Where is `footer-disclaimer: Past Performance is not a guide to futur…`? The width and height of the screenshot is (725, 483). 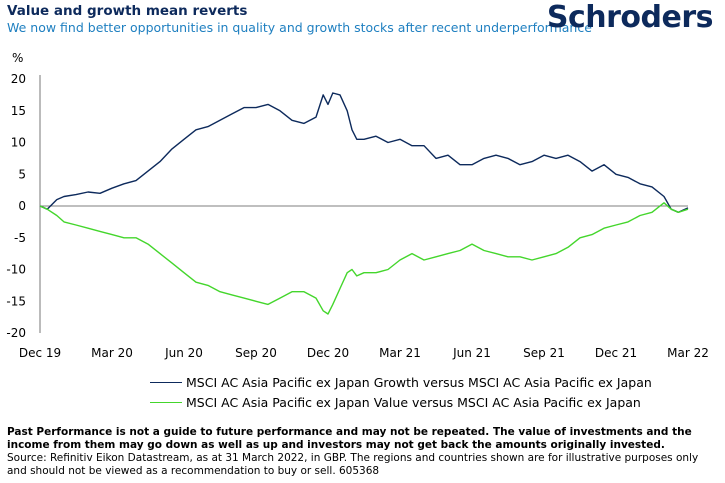 footer-disclaimer: Past Performance is not a guide to futur… is located at coordinates (349, 438).